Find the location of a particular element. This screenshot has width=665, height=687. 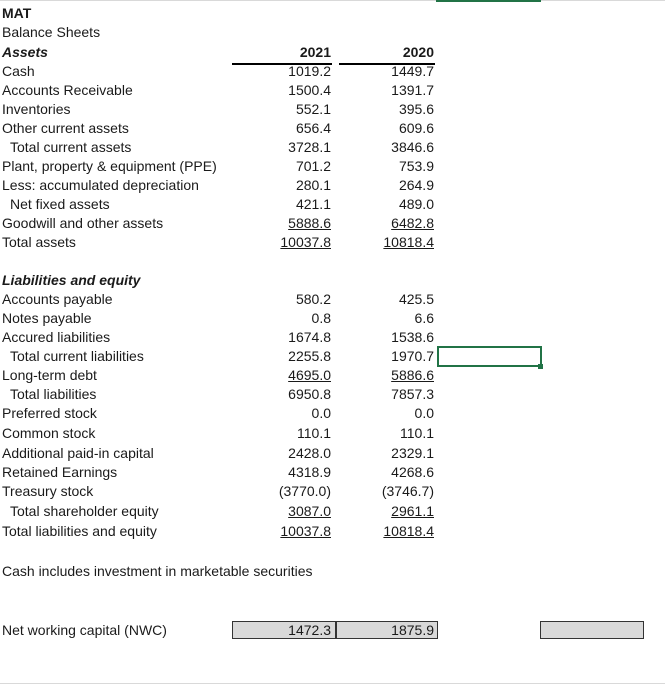

asset-cell-2020: 395.6 is located at coordinates (416, 109).